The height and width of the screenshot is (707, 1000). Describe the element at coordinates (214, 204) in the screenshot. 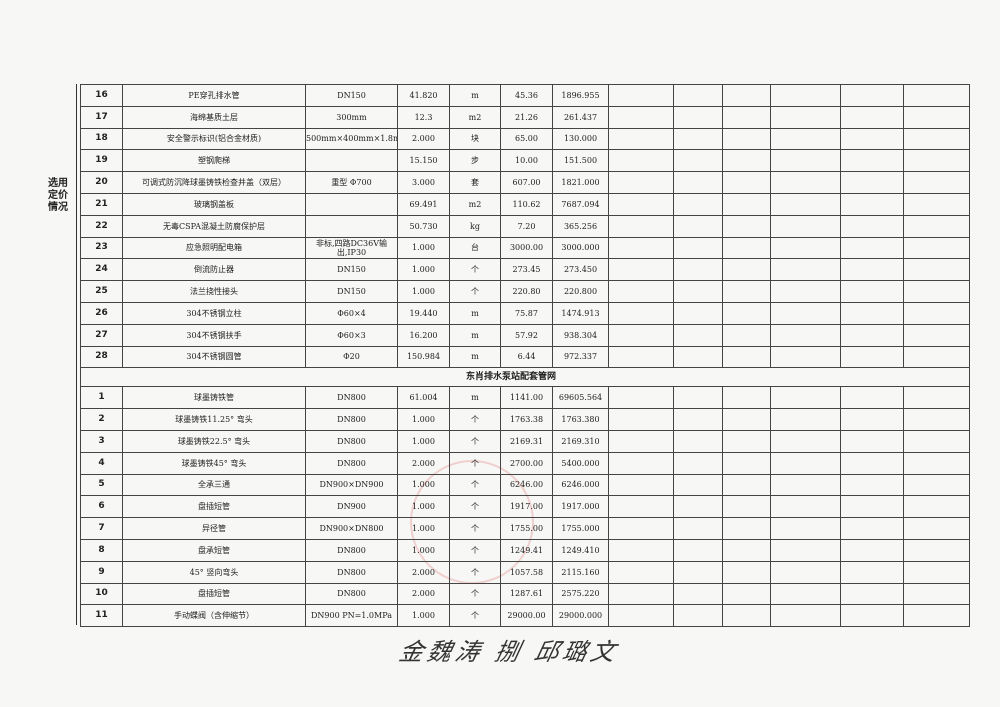

I see `item-name: 玻璃钢盖板` at that location.